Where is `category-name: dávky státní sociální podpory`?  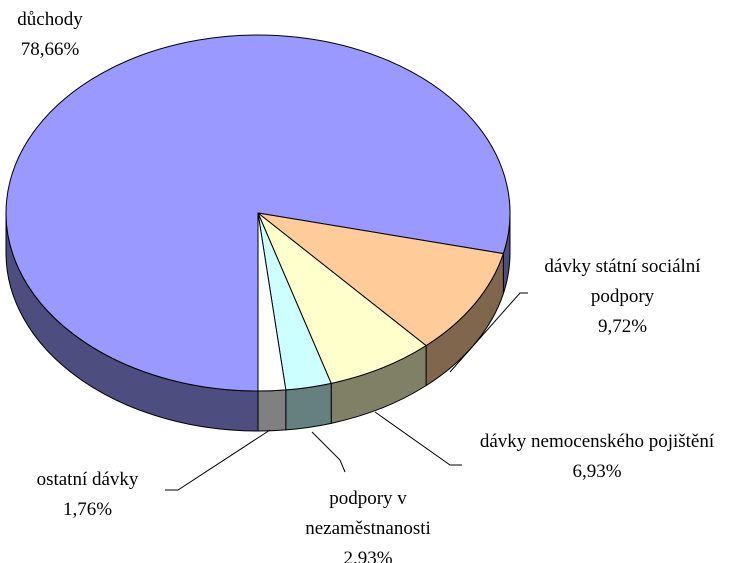 category-name: dávky státní sociální podpory is located at coordinates (622, 281).